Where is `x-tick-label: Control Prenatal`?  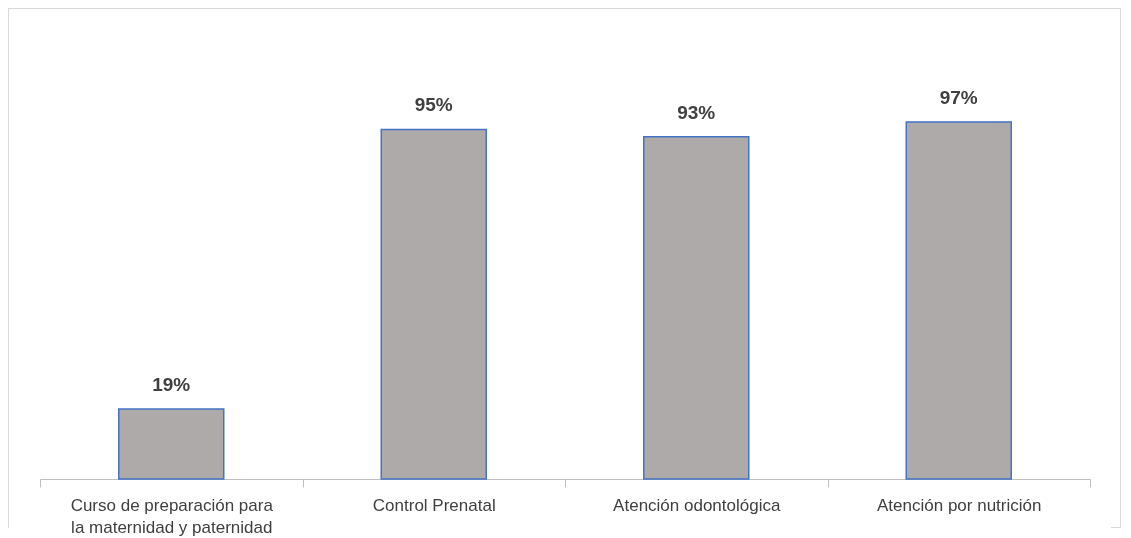 x-tick-label: Control Prenatal is located at coordinates (434, 505).